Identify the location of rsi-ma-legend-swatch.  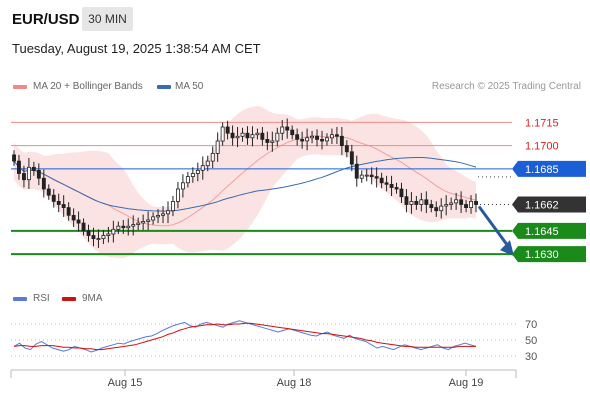
(69, 299).